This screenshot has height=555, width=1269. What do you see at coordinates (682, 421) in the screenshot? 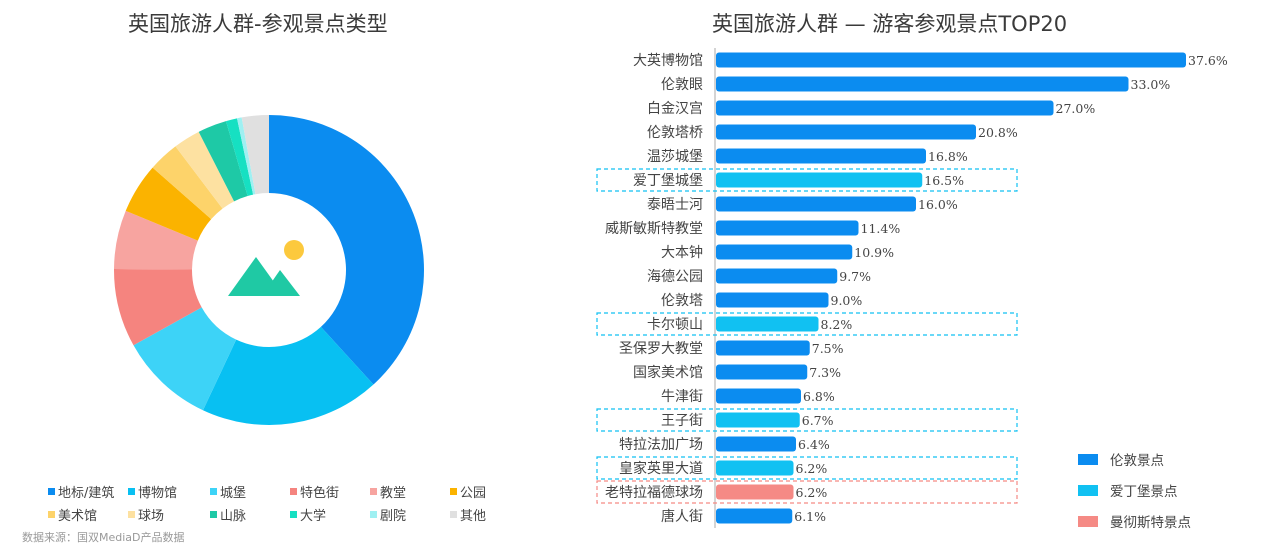
I see `category-label: 王子街` at bounding box center [682, 421].